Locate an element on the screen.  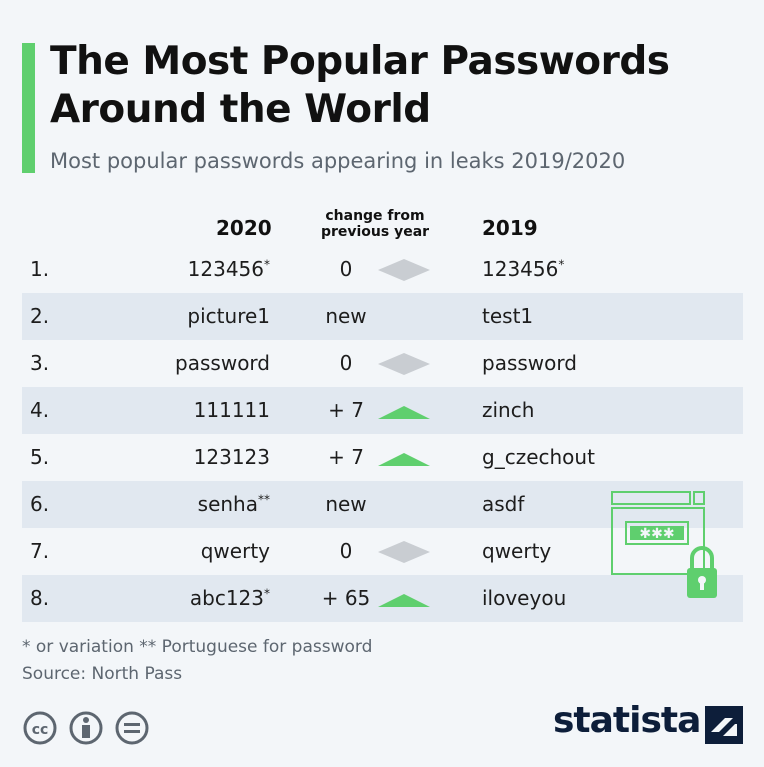
table-row: 3. password 0 password is located at coordinates (382, 363).